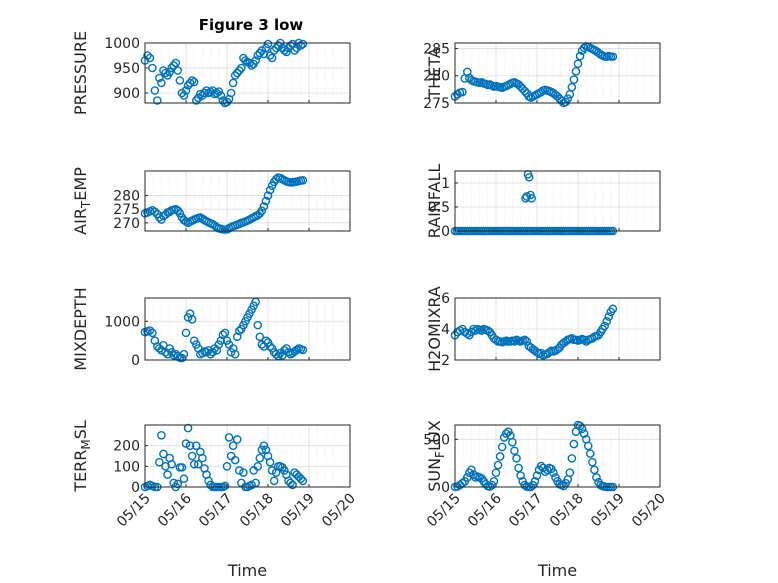 This screenshot has height=583, width=778. What do you see at coordinates (126, 224) in the screenshot?
I see `y-tick-label: 270` at bounding box center [126, 224].